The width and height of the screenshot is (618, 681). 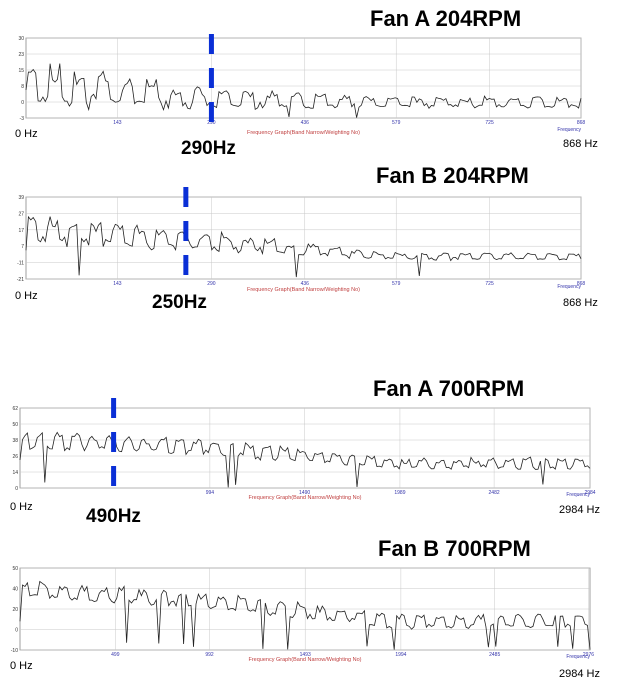 I want to click on x-tick-label: 1994, so click(x=400, y=655).